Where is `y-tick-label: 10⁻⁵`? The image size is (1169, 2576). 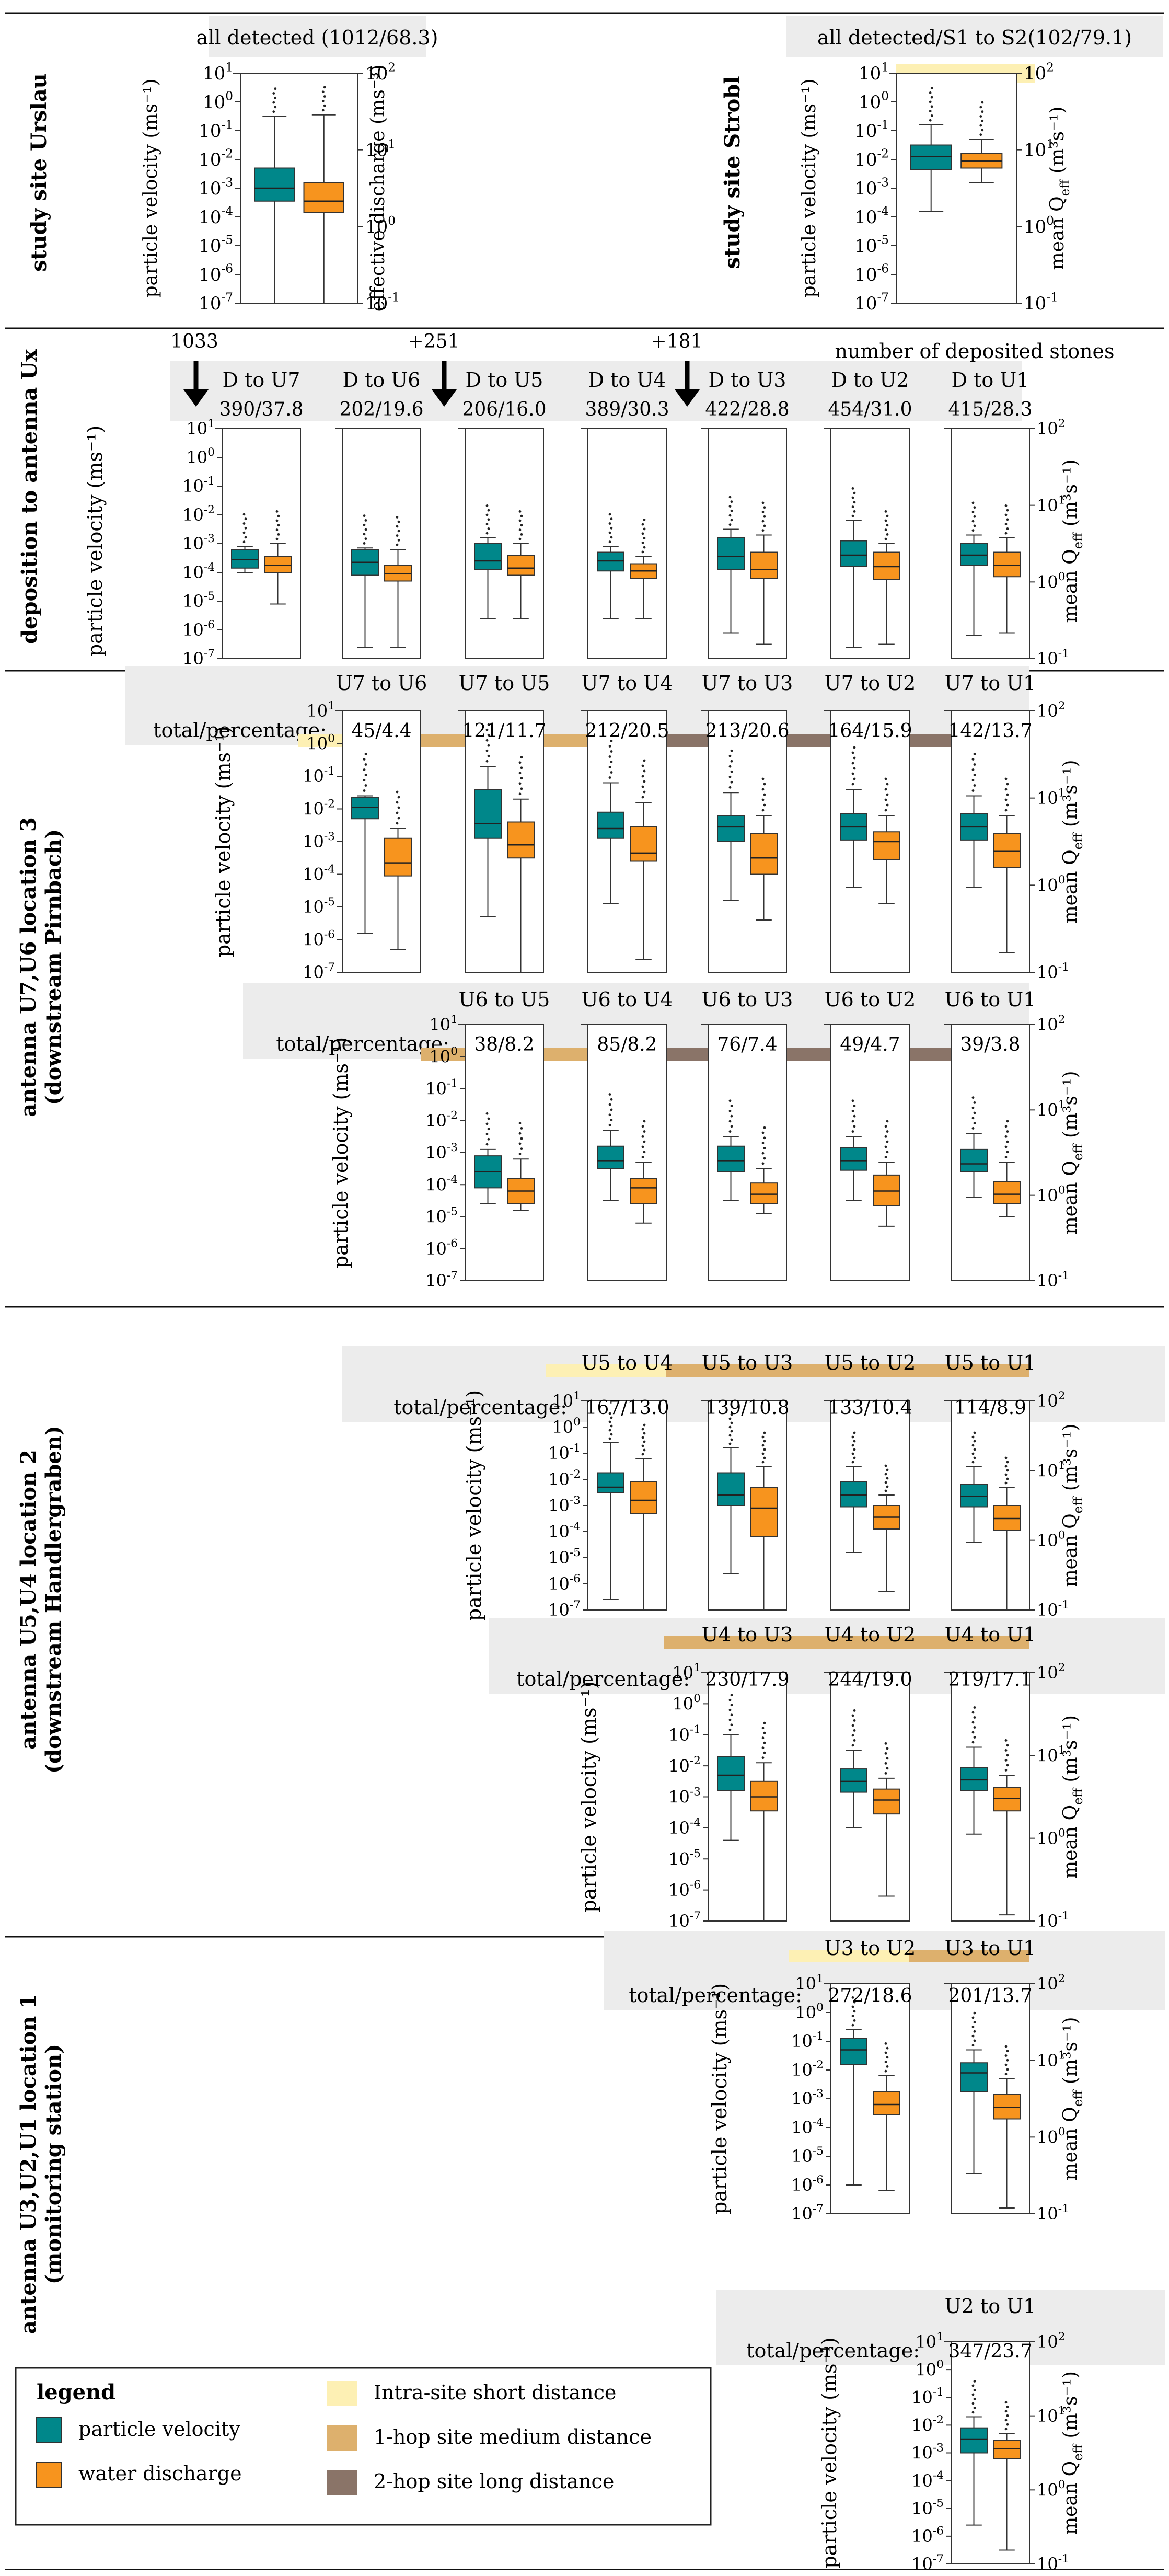
y-tick-label: 10⁻⁵ is located at coordinates (871, 245).